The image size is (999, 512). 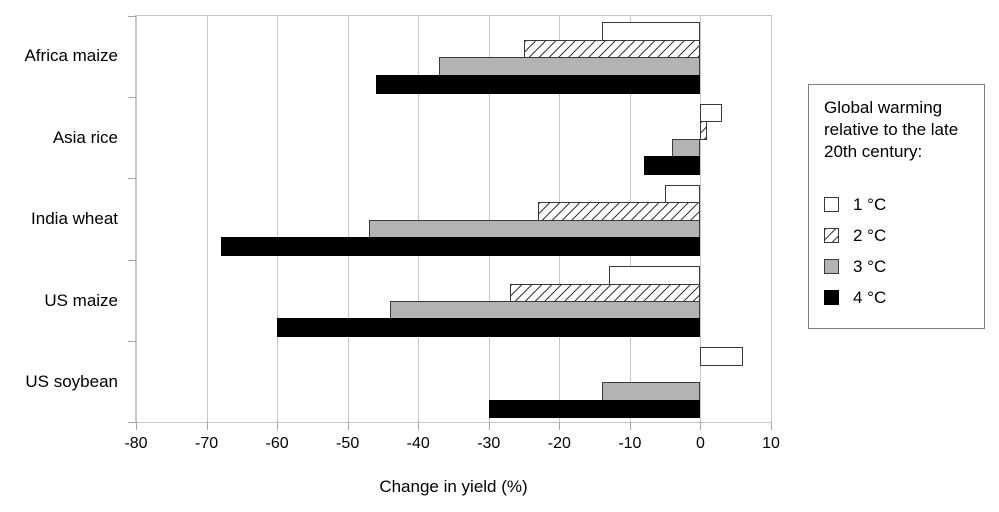 I want to click on x-tick-label: -50, so click(x=348, y=443).